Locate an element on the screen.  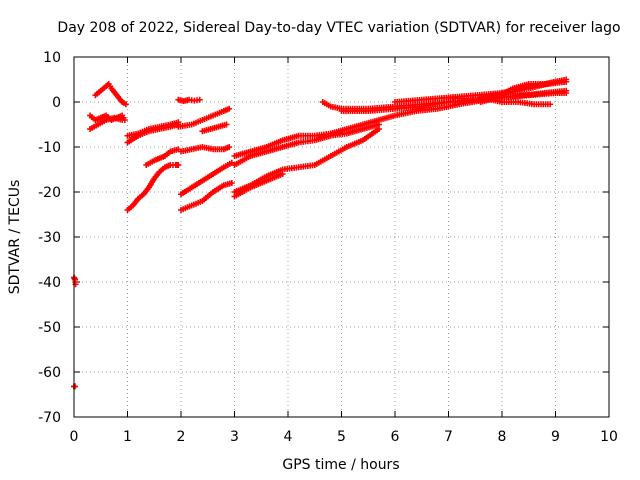
y-tick-label: 10 is located at coordinates (52, 58).